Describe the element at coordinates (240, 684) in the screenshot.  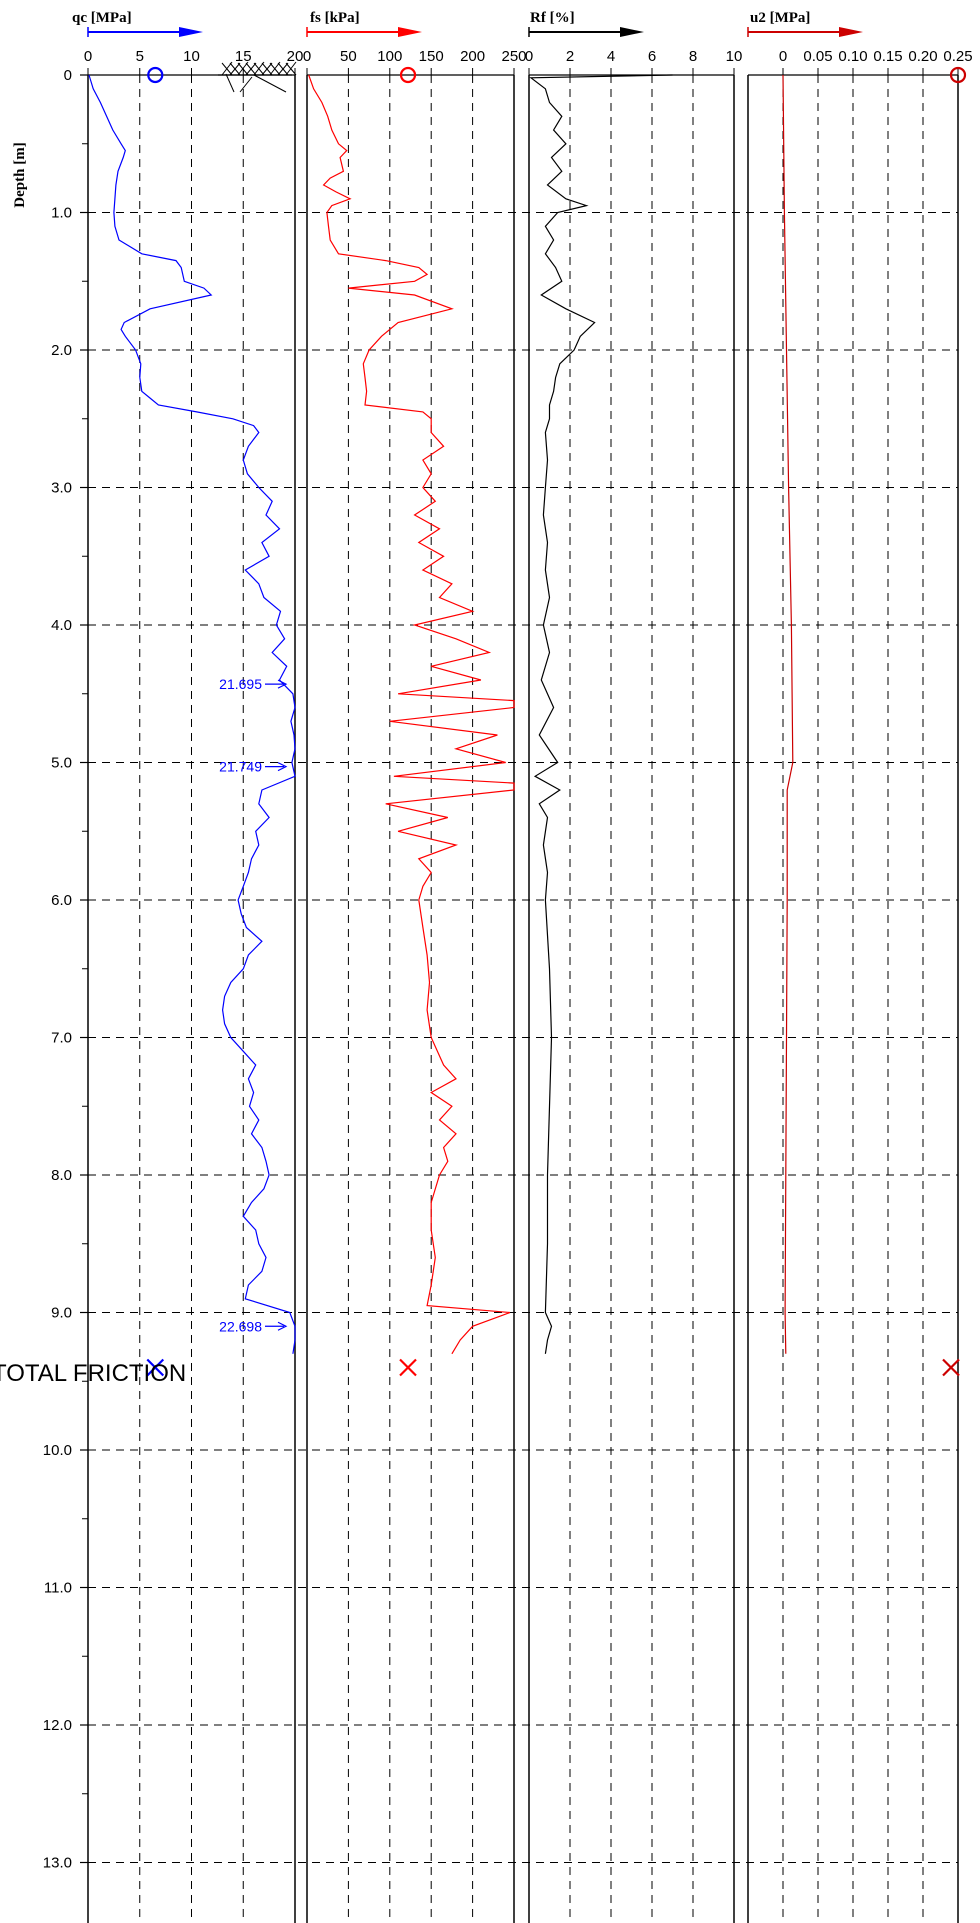
I see `offscale-value-label: 21.695` at that location.